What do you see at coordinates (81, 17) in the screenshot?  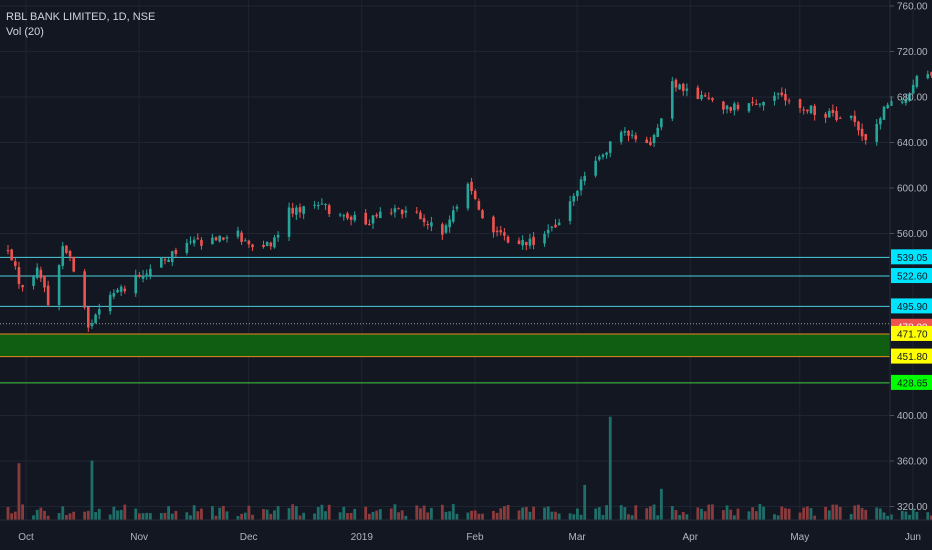 I see `symbol-legend: RBL BANK LIMITED, 1D, NSE` at bounding box center [81, 17].